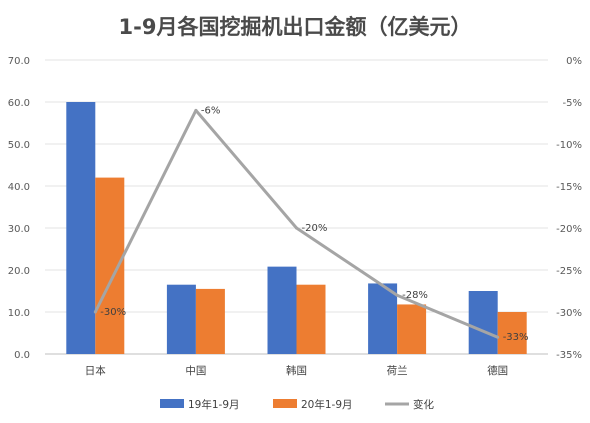 This screenshot has height=423, width=590. What do you see at coordinates (574, 61) in the screenshot?
I see `y-right-tick-label: 0%` at bounding box center [574, 61].